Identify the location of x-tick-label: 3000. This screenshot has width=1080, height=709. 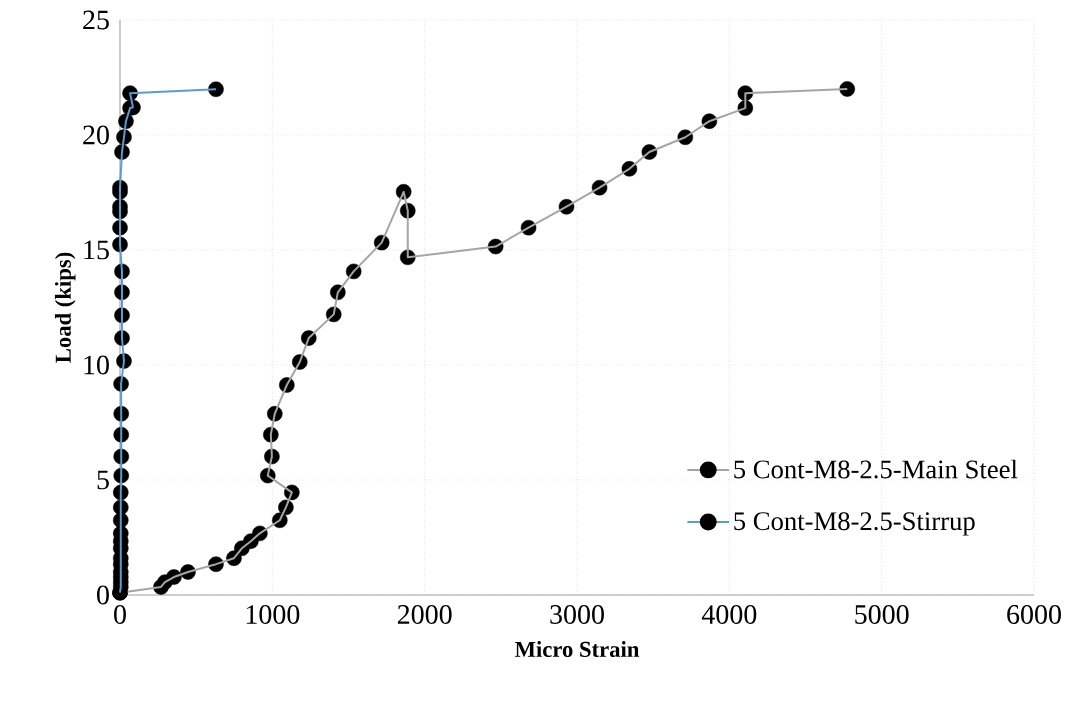
(577, 614).